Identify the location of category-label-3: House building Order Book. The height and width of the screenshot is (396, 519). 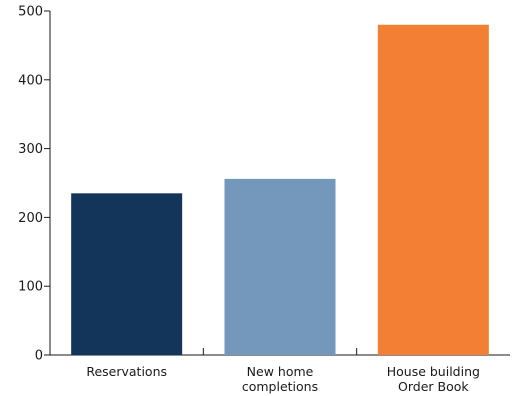
(433, 379).